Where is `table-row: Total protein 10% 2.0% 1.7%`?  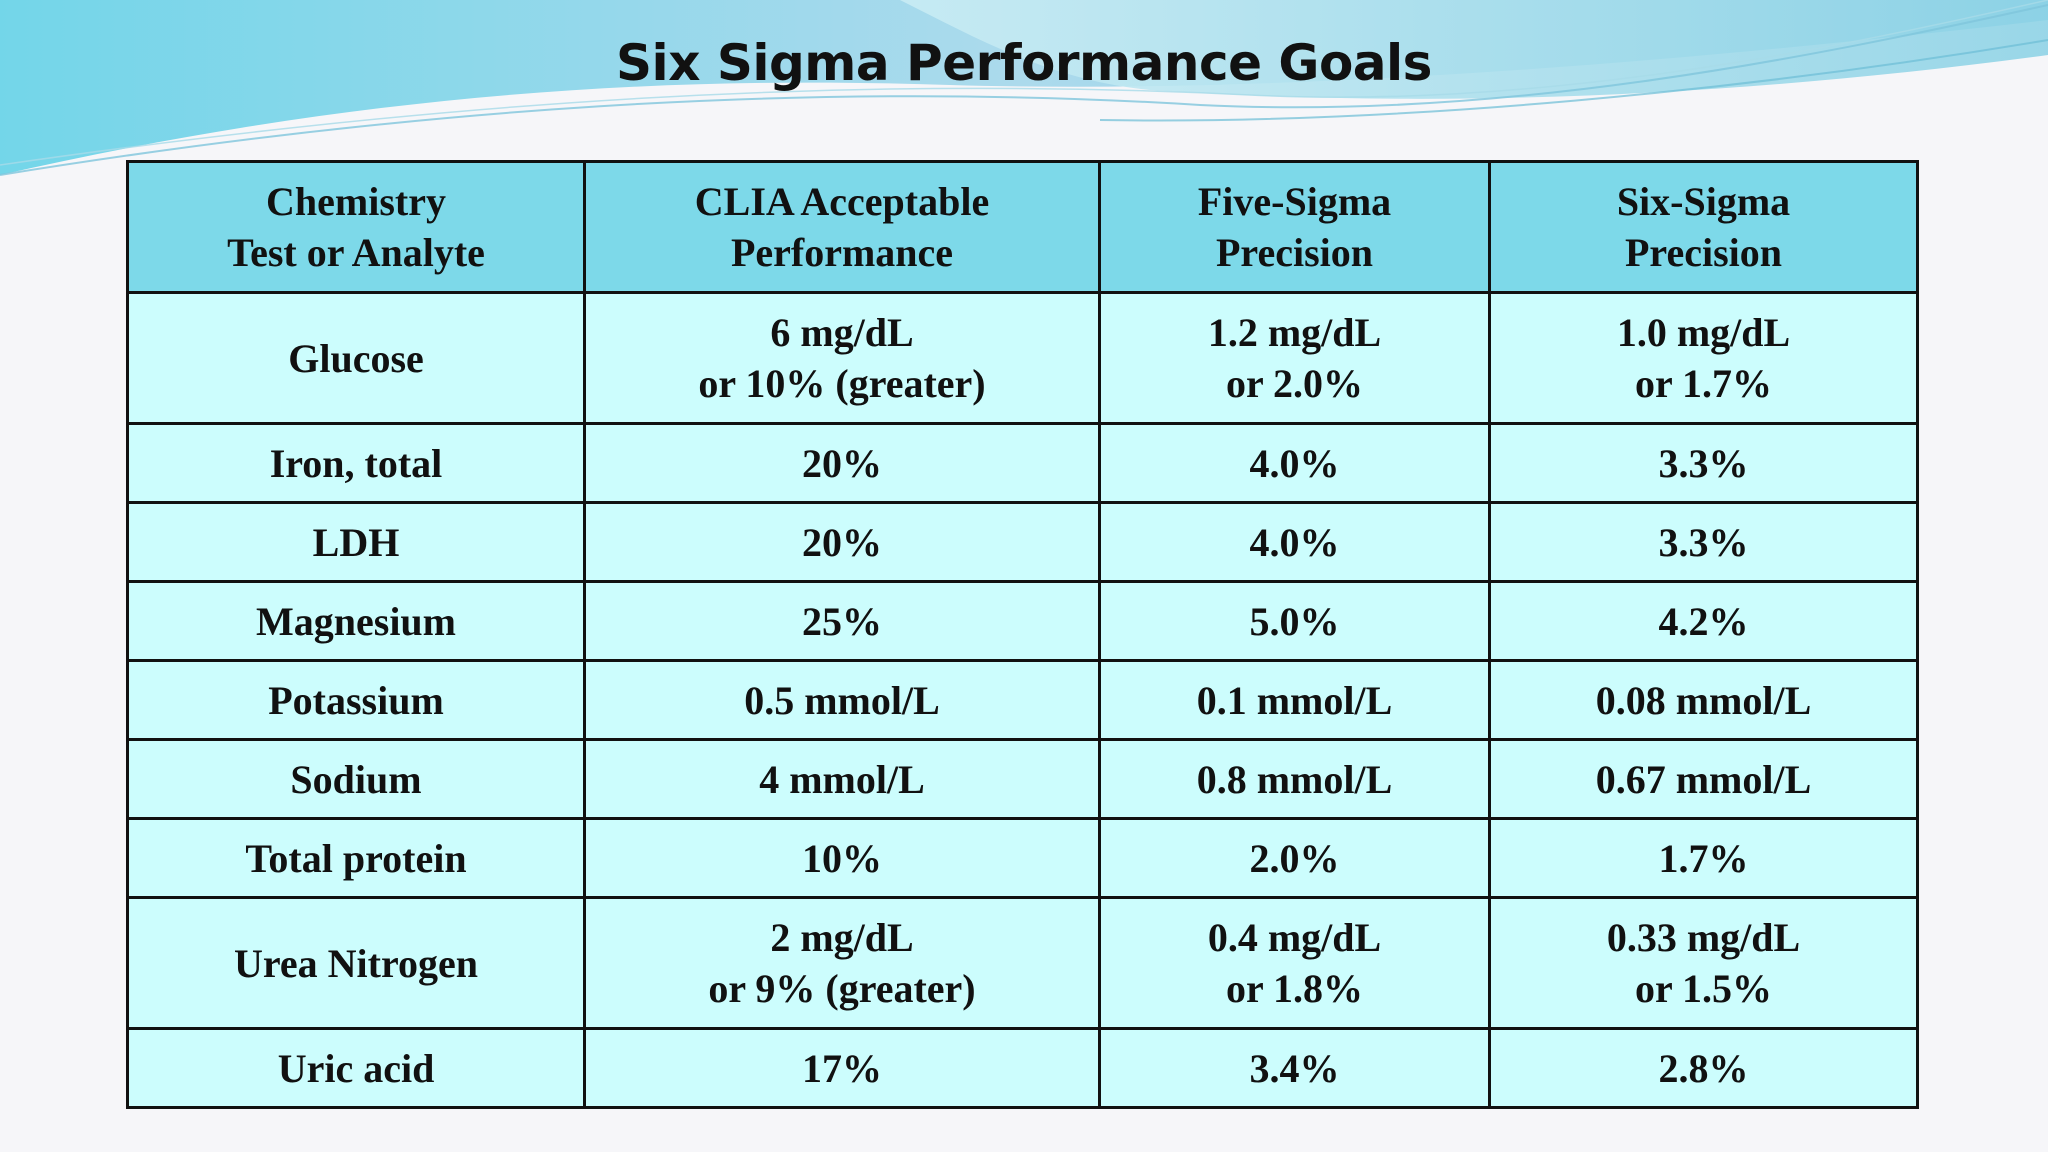 table-row: Total protein 10% 2.0% 1.7% is located at coordinates (1022, 858).